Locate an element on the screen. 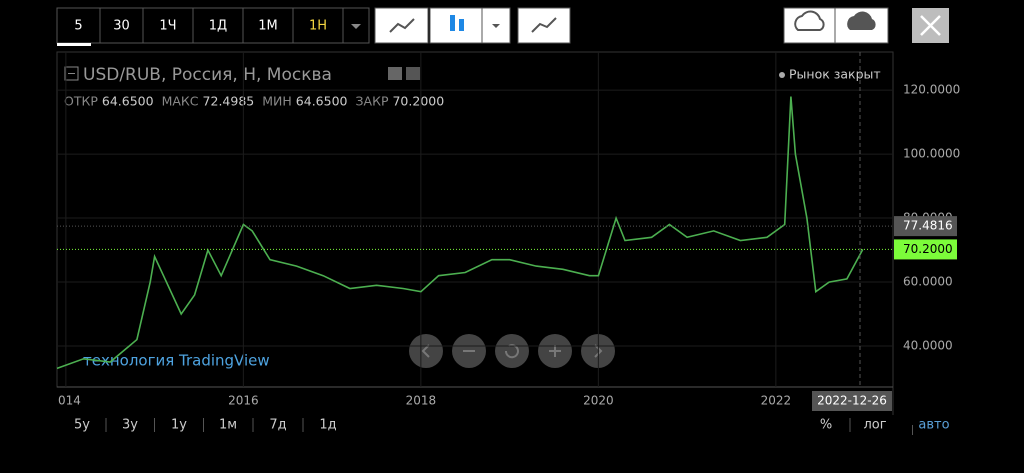  ohlc-value: 72.4985 is located at coordinates (229, 101).